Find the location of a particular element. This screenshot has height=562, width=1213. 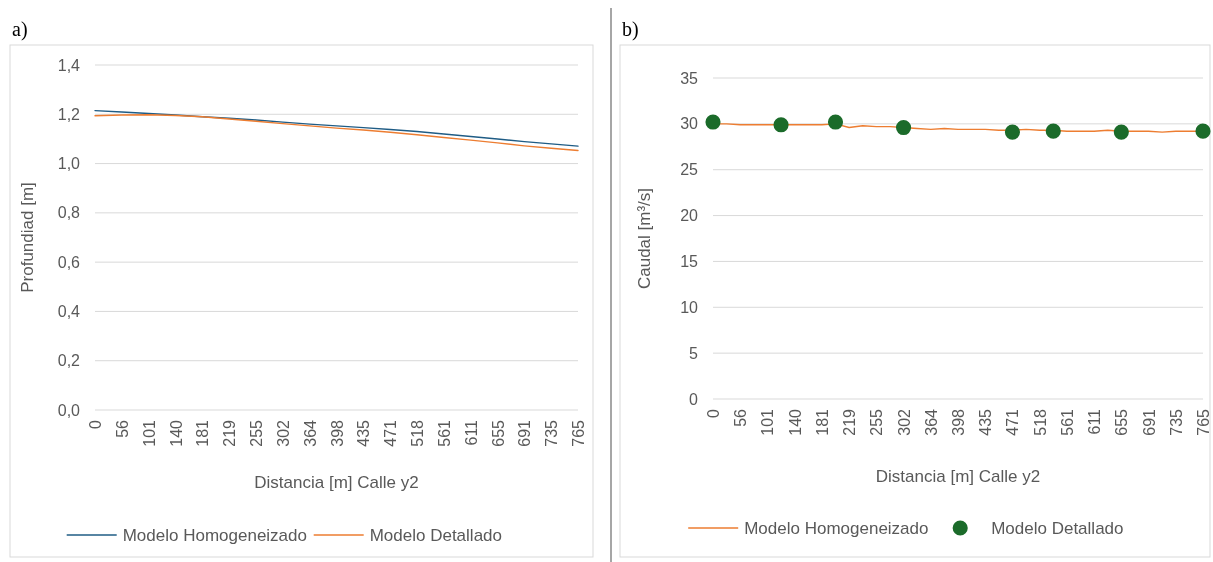

y-axis-title: Caudal [m³/s] is located at coordinates (644, 238).